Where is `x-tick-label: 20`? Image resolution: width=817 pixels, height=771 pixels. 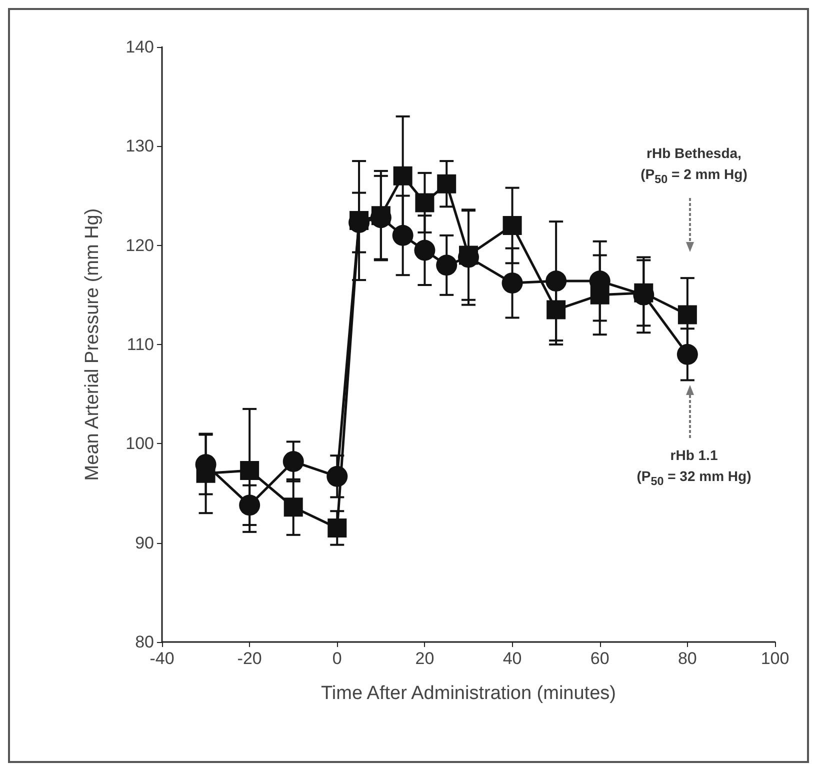
x-tick-label: 20 is located at coordinates (424, 658).